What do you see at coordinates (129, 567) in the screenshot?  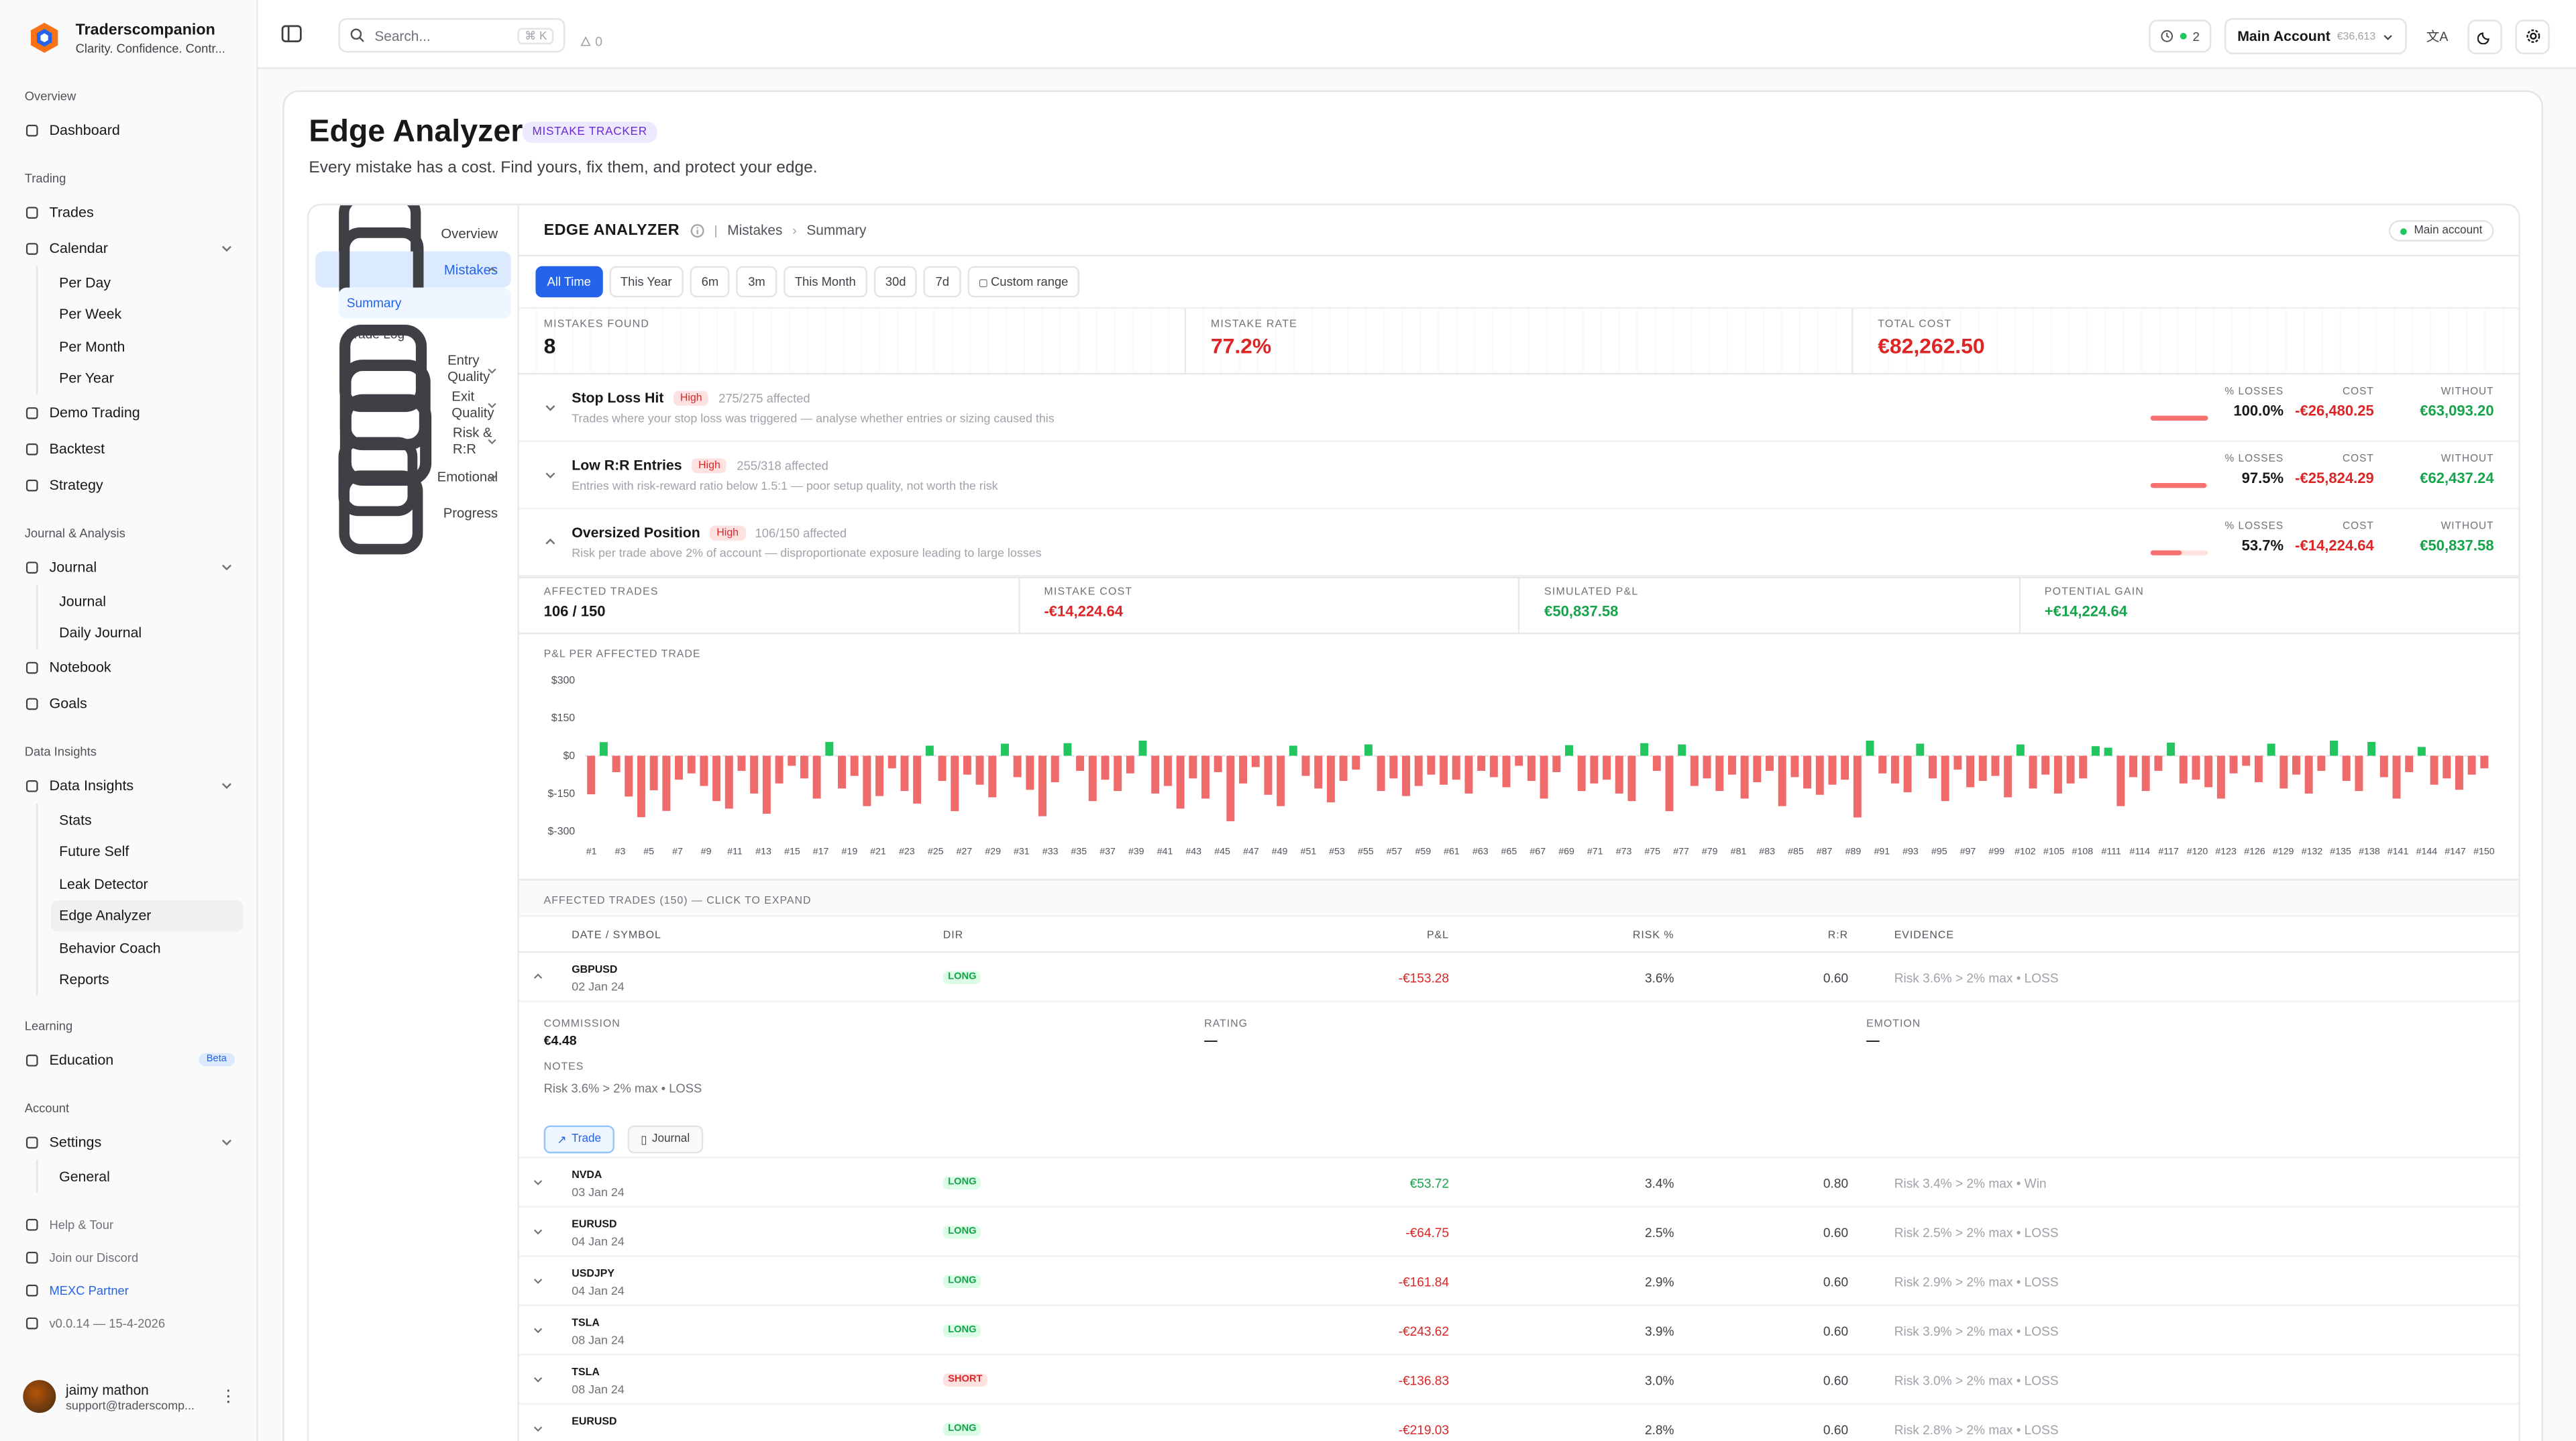 I see `sidebar-item-journal: Journal` at bounding box center [129, 567].